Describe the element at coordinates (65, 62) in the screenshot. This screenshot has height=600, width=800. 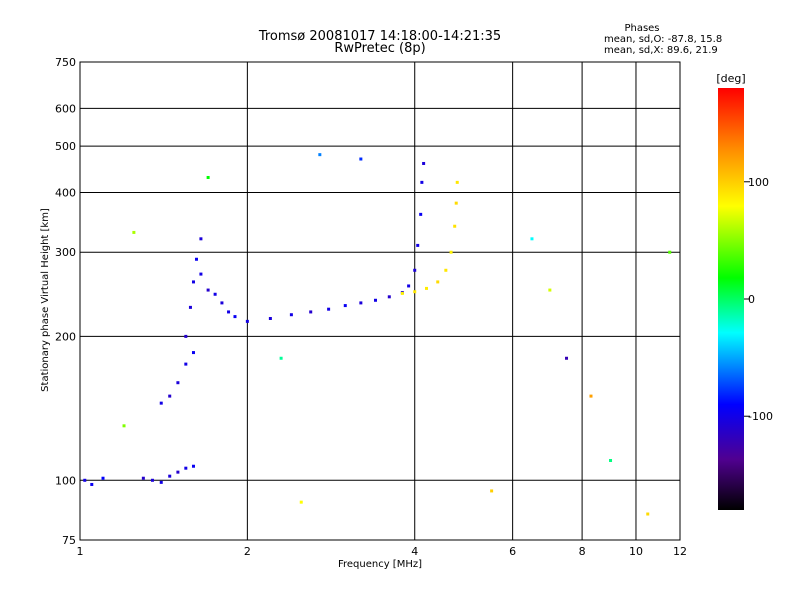
I see `y-tick-label: 750` at that location.